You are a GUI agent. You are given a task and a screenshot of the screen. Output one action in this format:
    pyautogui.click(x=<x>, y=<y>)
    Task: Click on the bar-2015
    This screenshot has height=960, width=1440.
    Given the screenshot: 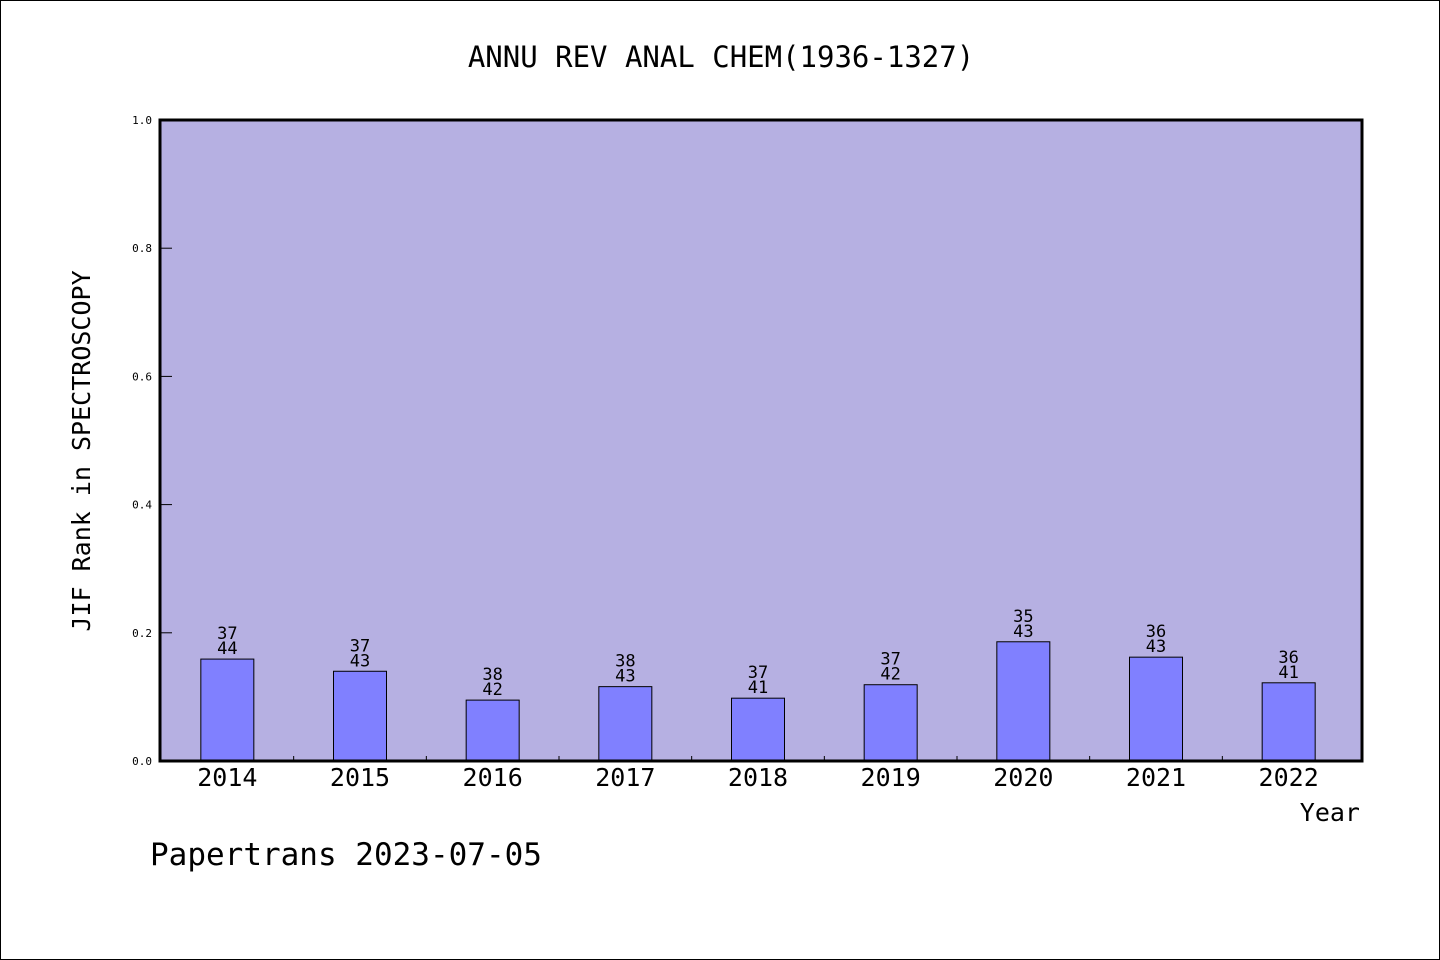 What is the action you would take?
    pyautogui.click(x=360, y=716)
    